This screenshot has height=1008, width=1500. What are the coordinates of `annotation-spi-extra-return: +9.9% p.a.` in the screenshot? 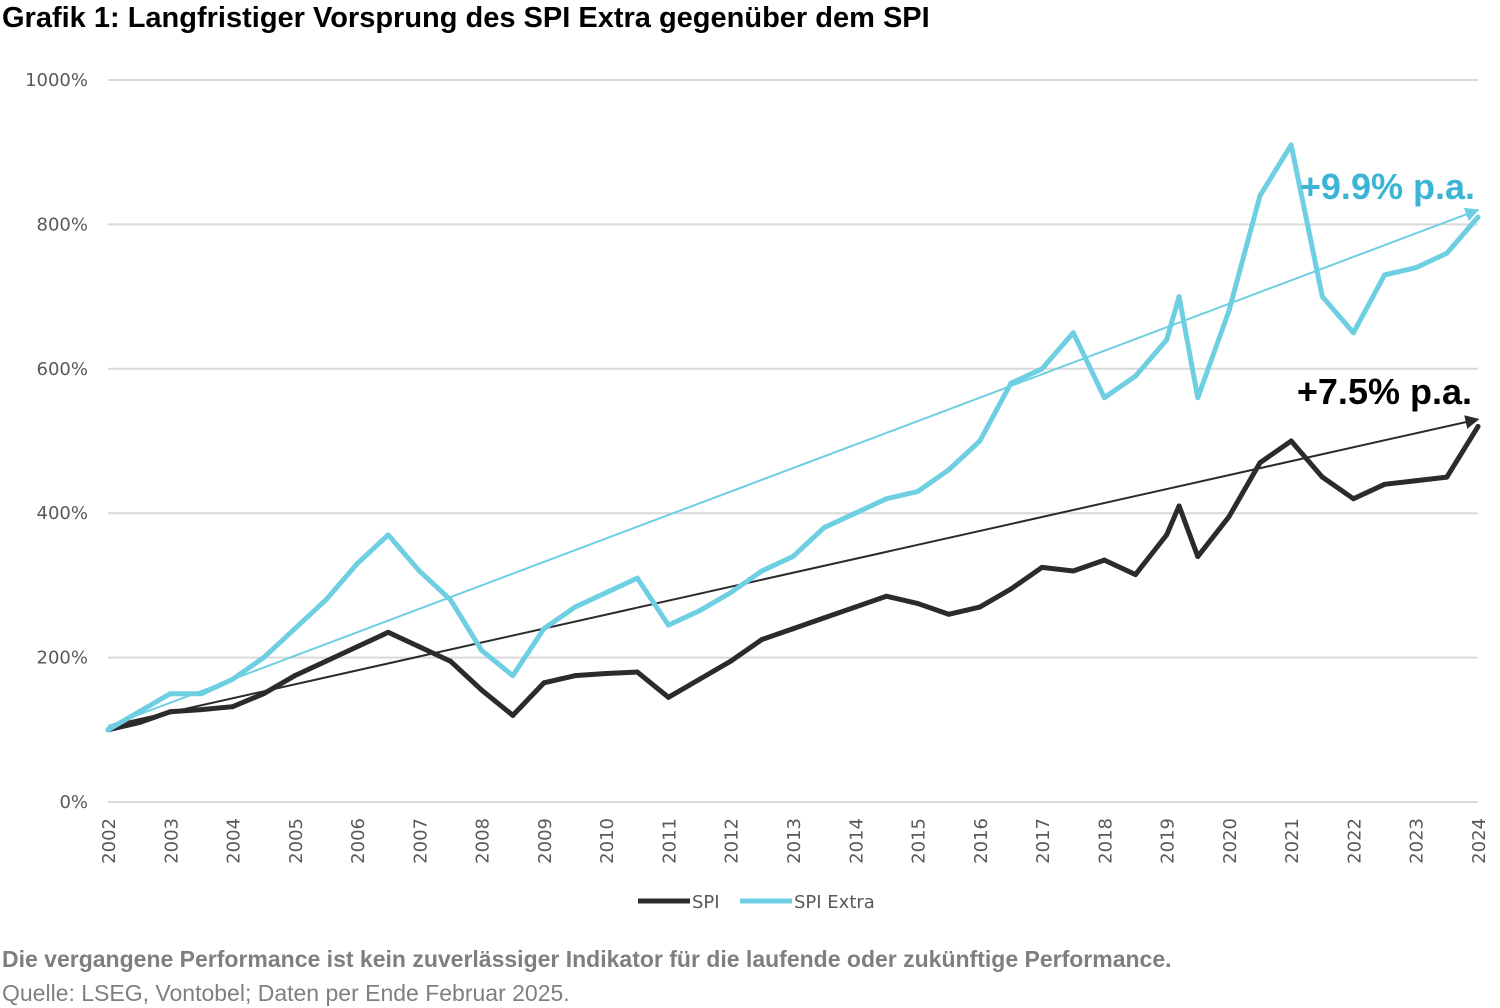 It's located at (1387, 186).